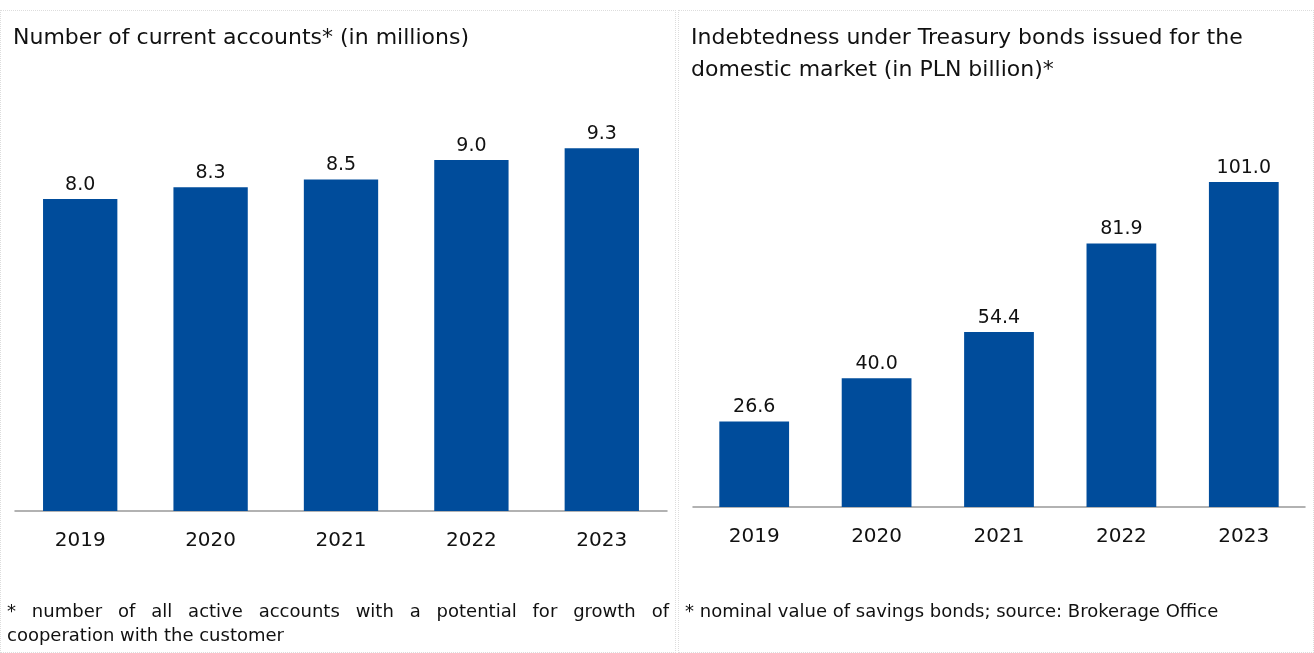  I want to click on chart-title: Indebtedness under Treasury bonds issued for the domestic market (in PLN billion)*, so click(967, 53).